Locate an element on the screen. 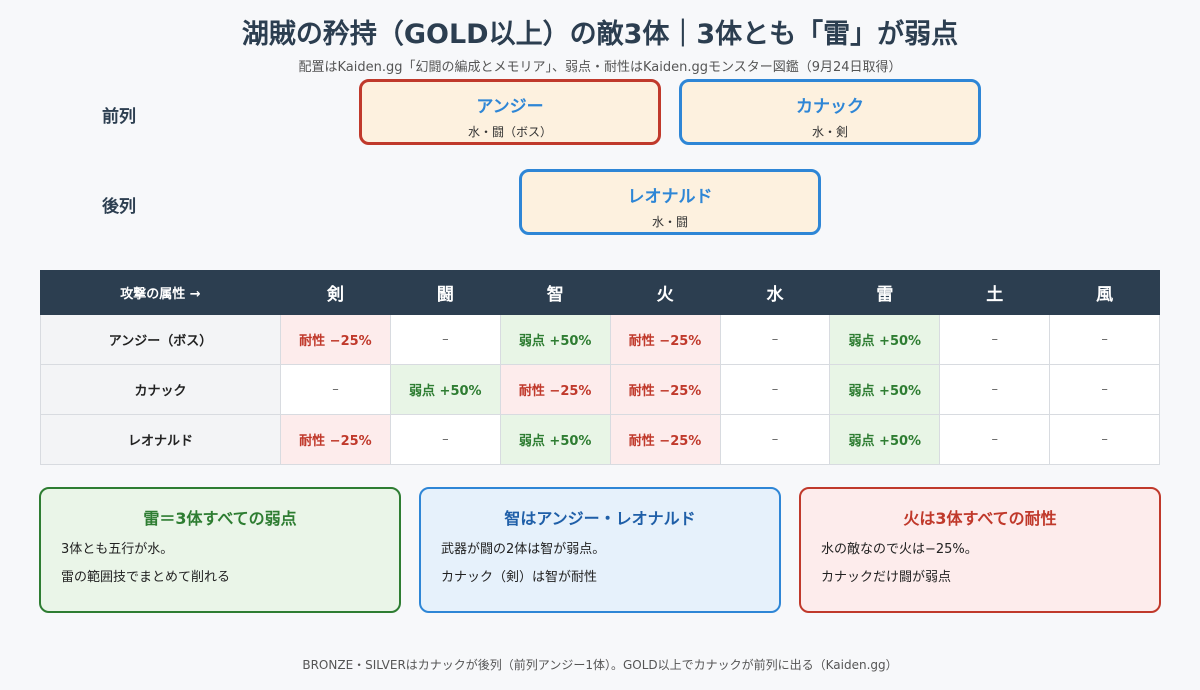 Image resolution: width=1200 pixels, height=690 pixels. enemy-name: カナック is located at coordinates (830, 107).